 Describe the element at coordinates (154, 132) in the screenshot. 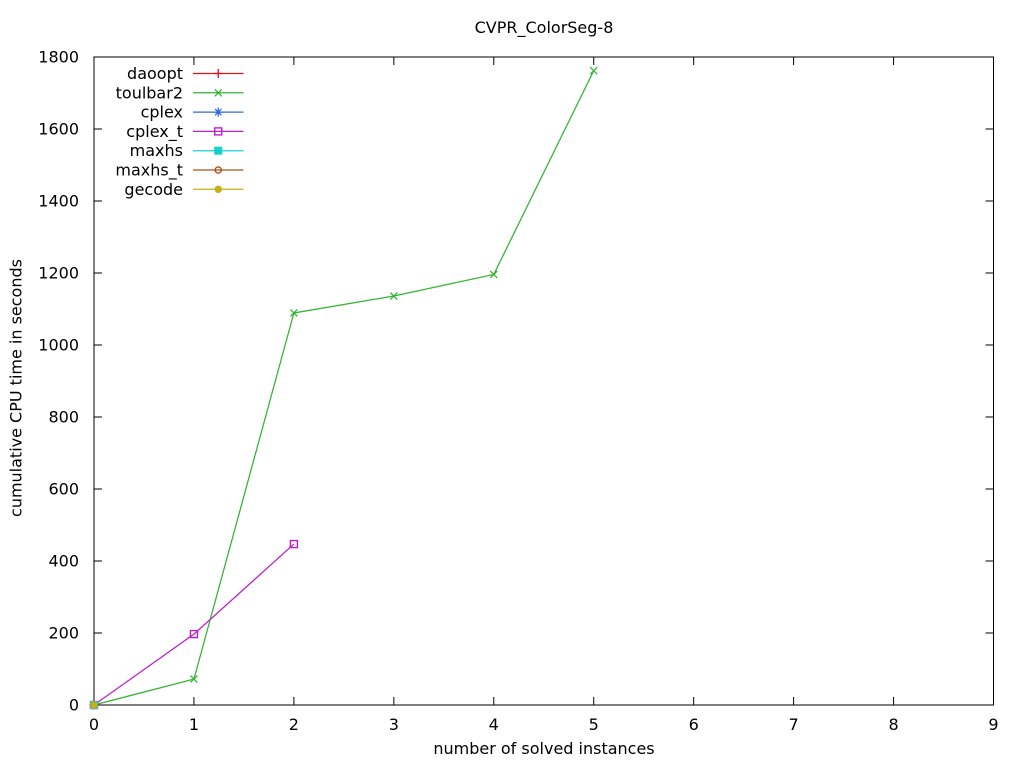

I see `legend-label-cplex_t: cplex_t` at that location.